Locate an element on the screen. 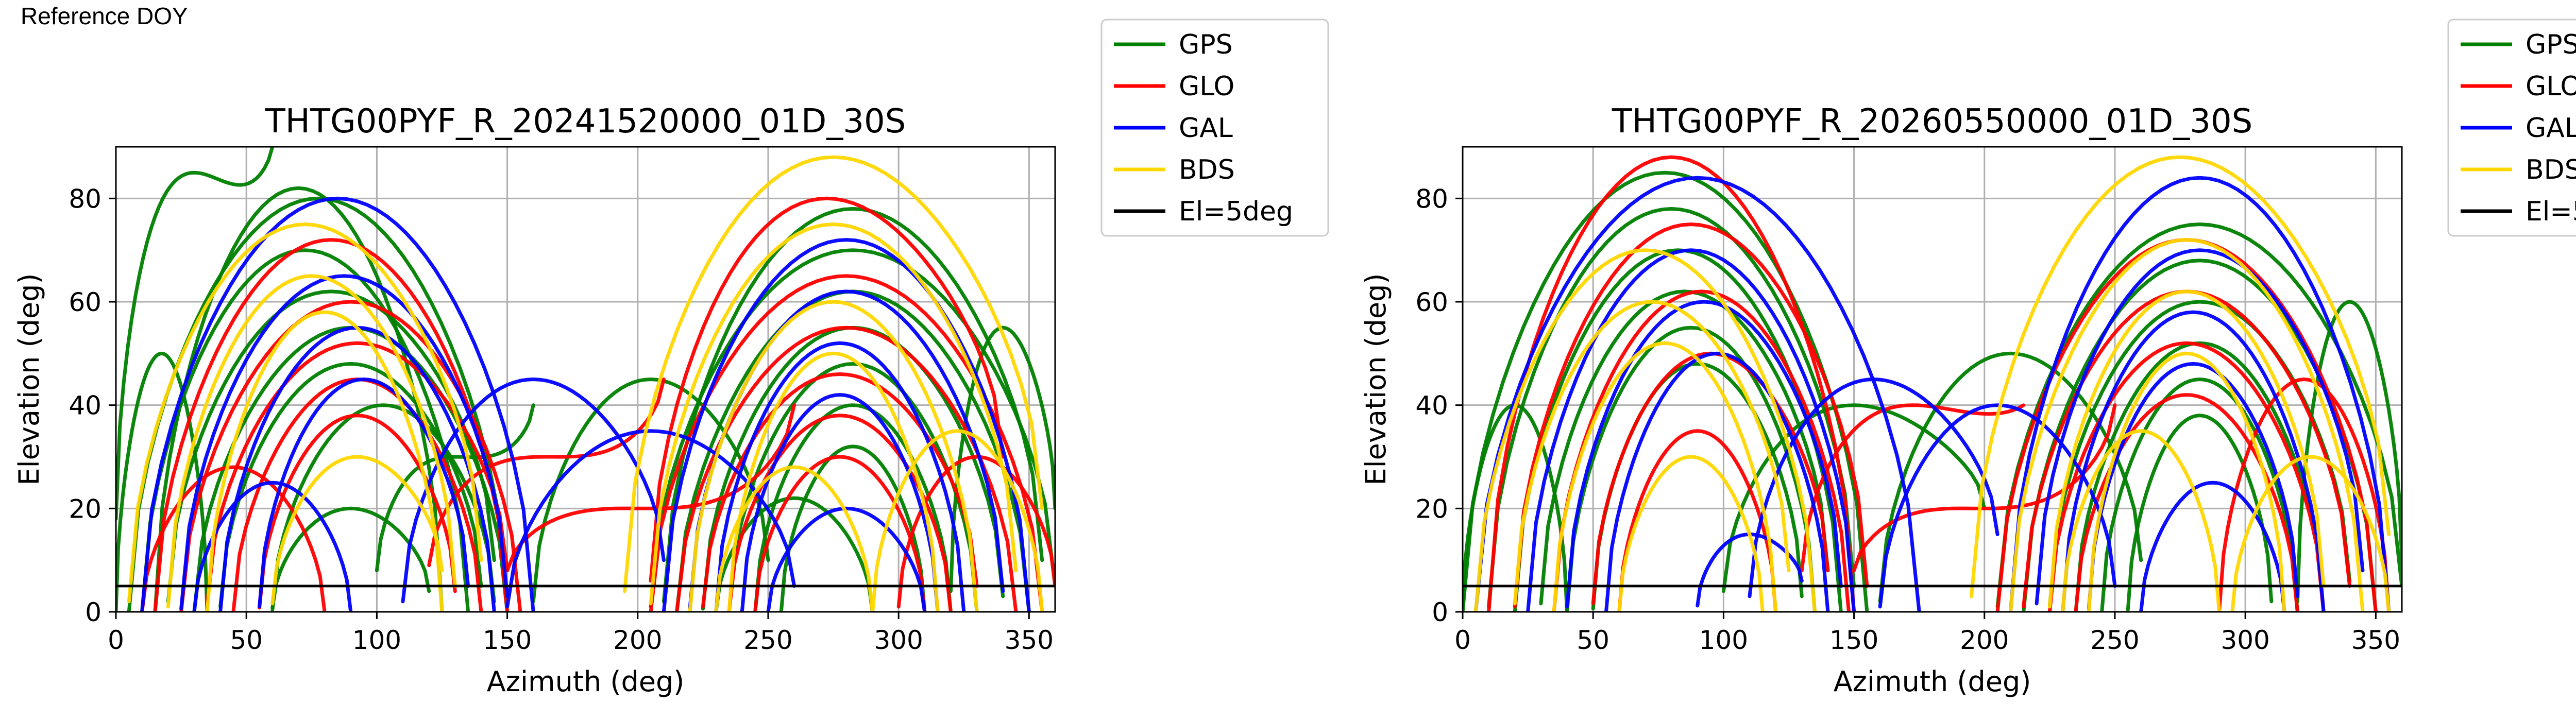 The height and width of the screenshot is (720, 2576). x-tick-label: 50 is located at coordinates (246, 640).